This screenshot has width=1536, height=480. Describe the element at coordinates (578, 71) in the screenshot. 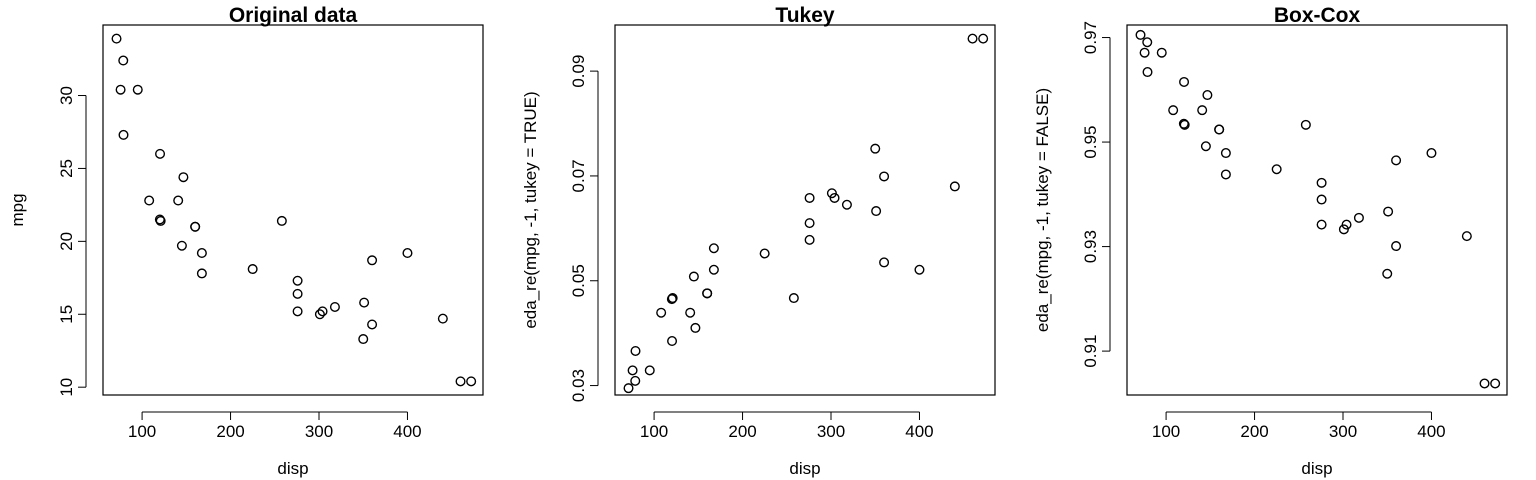

I see `y-tick-label: 0.09` at that location.